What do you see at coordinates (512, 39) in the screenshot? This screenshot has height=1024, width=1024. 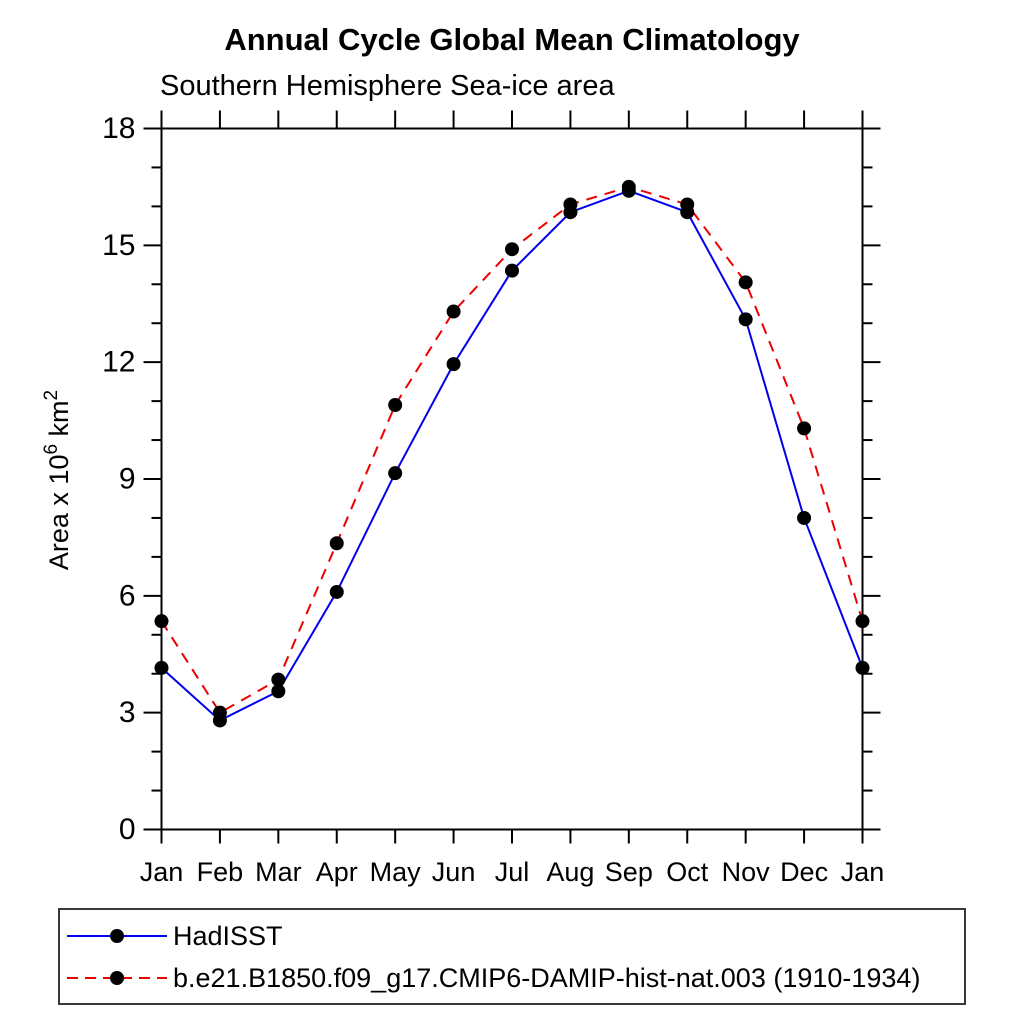 I see `chart-title: Annual Cycle Global Mean Climatology` at bounding box center [512, 39].